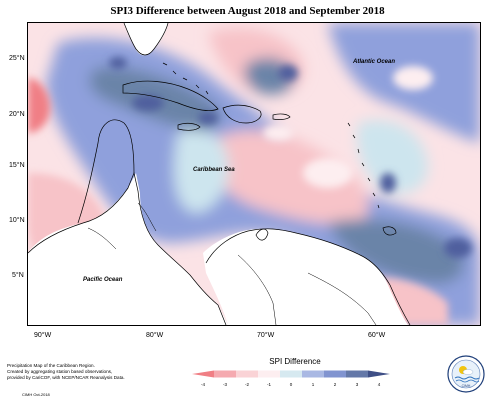  What do you see at coordinates (281, 116) in the screenshot?
I see `coast-puerto-rico` at bounding box center [281, 116].